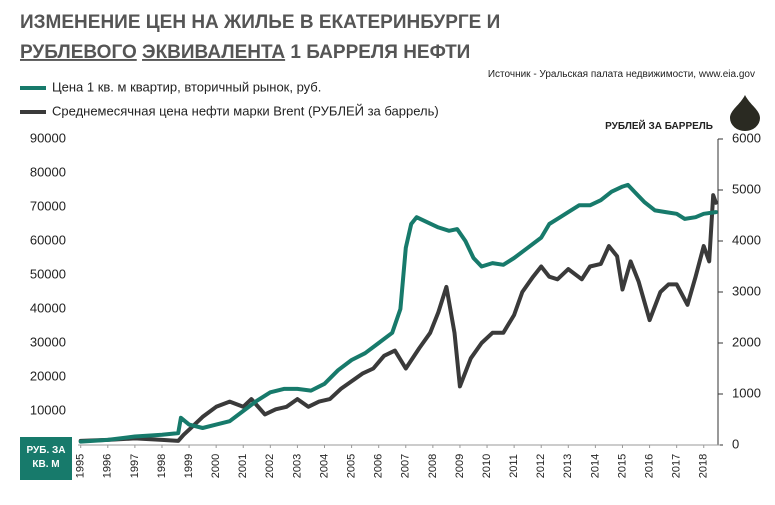 The width and height of the screenshot is (775, 505). What do you see at coordinates (541, 466) in the screenshot?
I see `x-tick-label: 2012` at bounding box center [541, 466].